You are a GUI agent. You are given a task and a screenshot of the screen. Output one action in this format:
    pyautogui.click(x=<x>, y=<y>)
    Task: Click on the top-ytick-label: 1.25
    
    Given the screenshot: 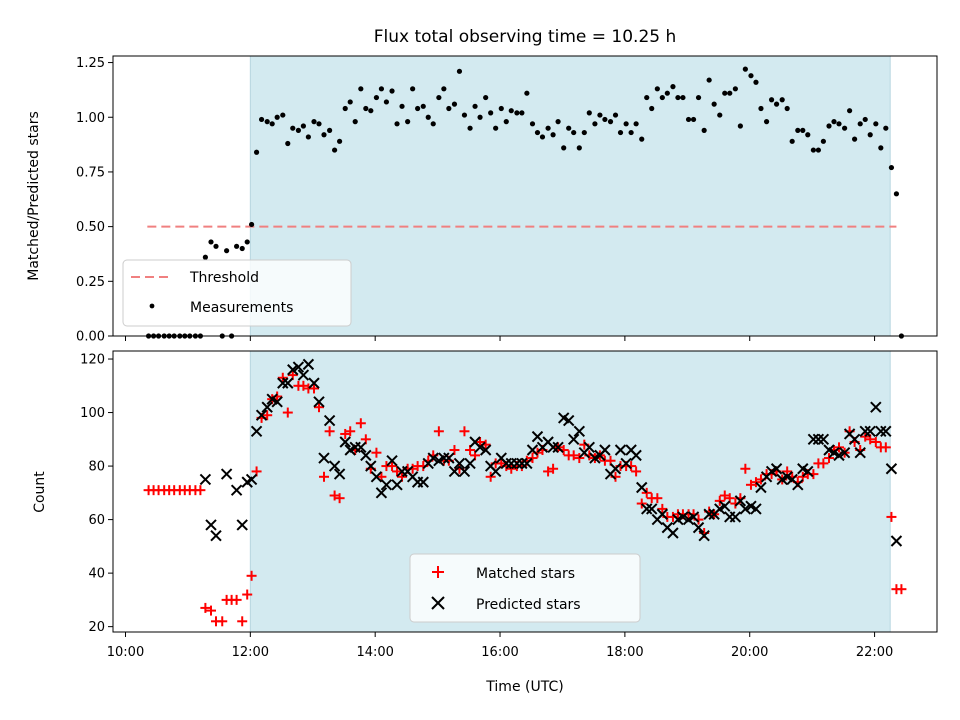 What is the action you would take?
    pyautogui.click(x=90, y=63)
    